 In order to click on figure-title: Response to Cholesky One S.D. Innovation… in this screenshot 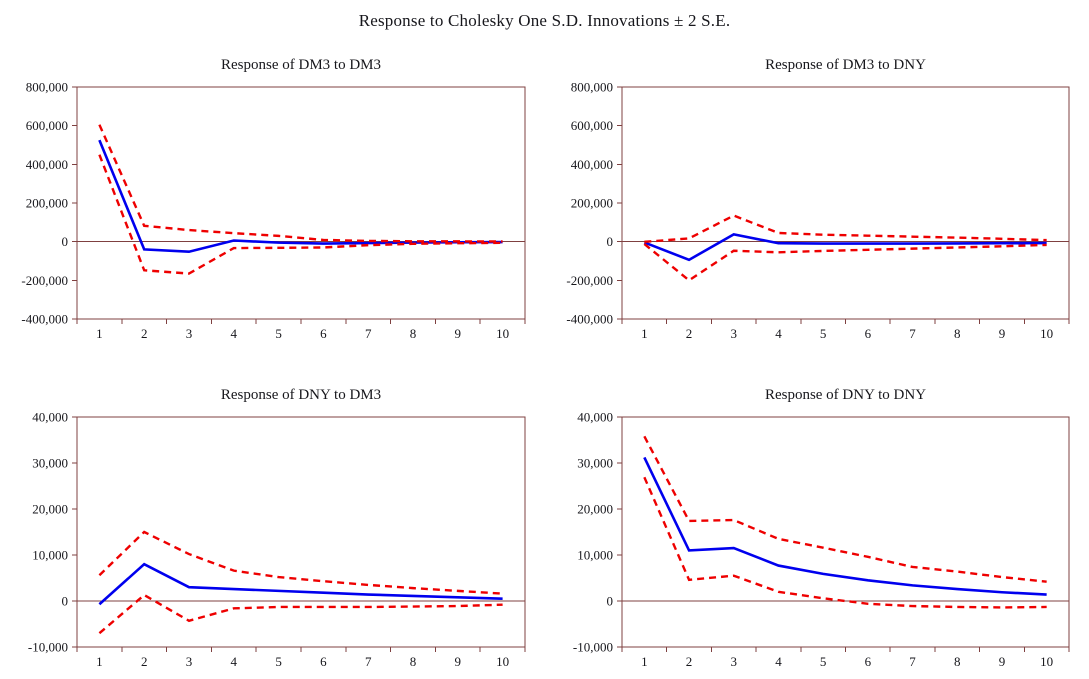, I will do `click(544, 20)`.